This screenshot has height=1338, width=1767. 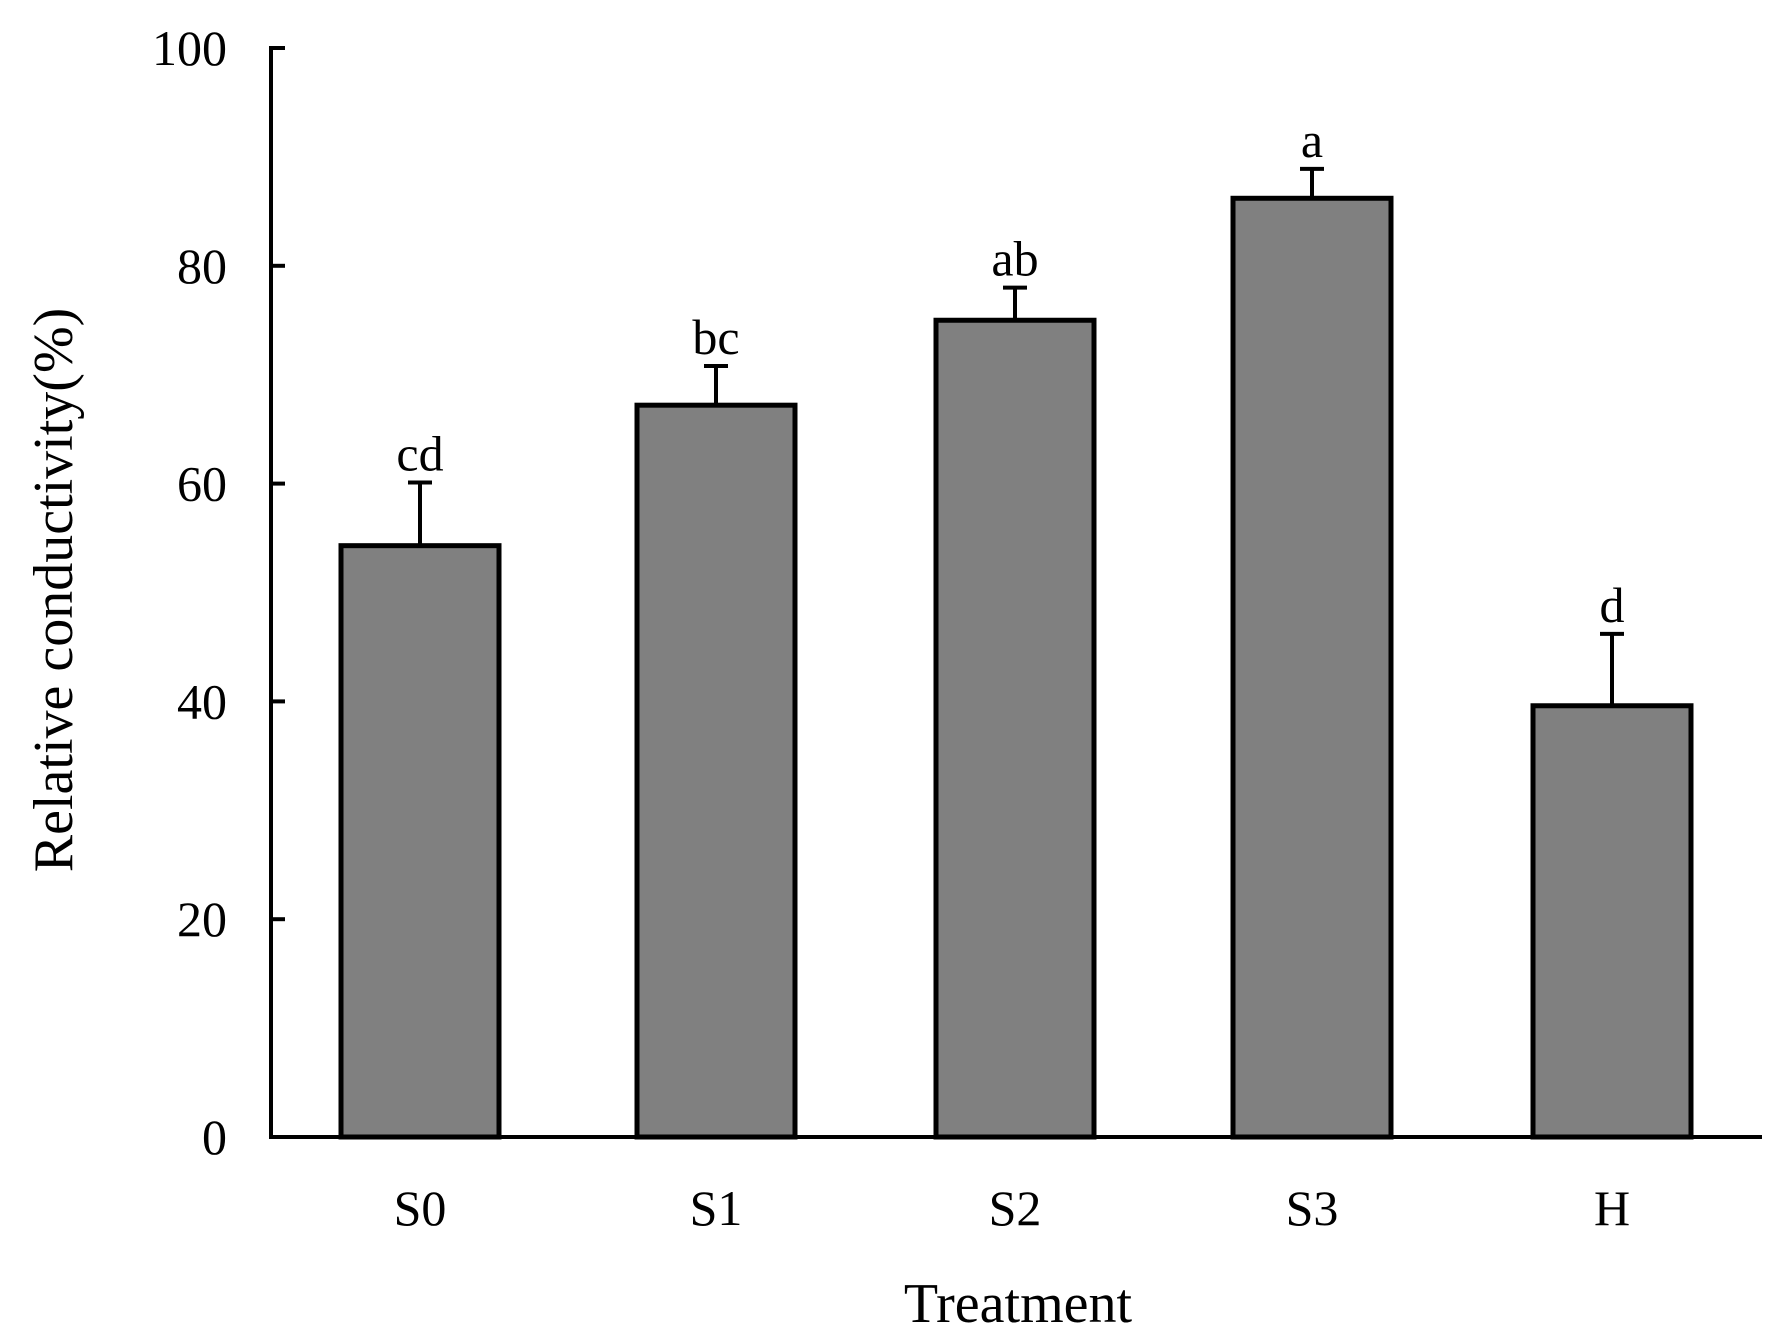 I want to click on x-tick-label: S3, so click(x=1312, y=1208).